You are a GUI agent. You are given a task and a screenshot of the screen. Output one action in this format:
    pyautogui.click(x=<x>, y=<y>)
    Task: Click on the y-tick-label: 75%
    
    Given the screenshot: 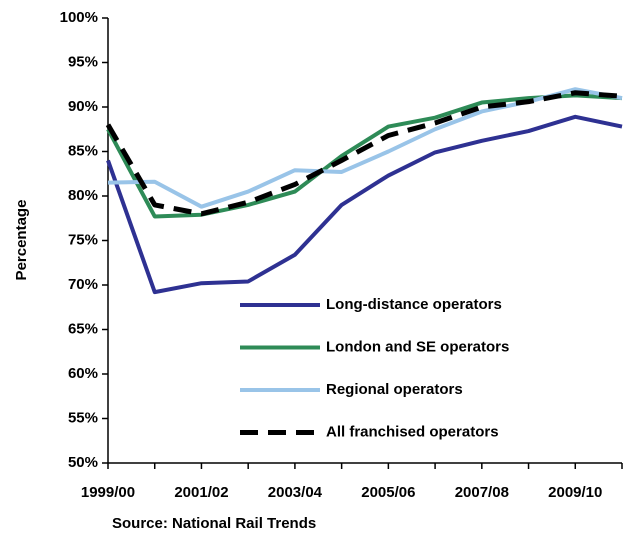 What is the action you would take?
    pyautogui.click(x=83, y=239)
    